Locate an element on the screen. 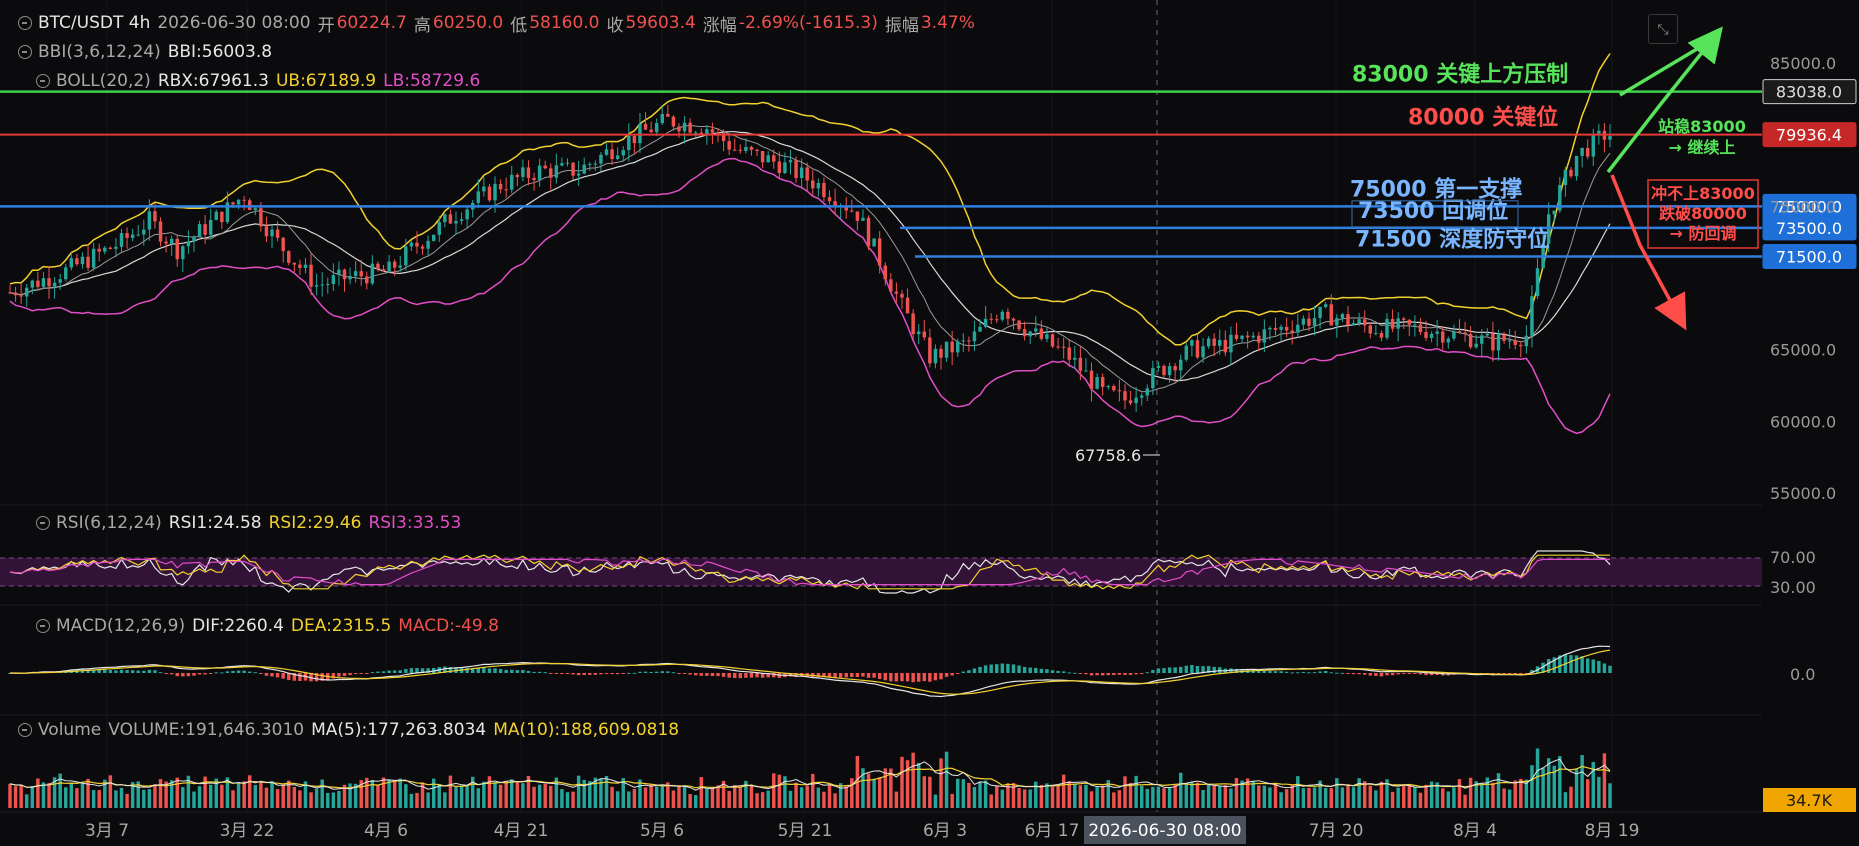 The height and width of the screenshot is (846, 1859). x-tick-label: 4月 21 is located at coordinates (521, 831).